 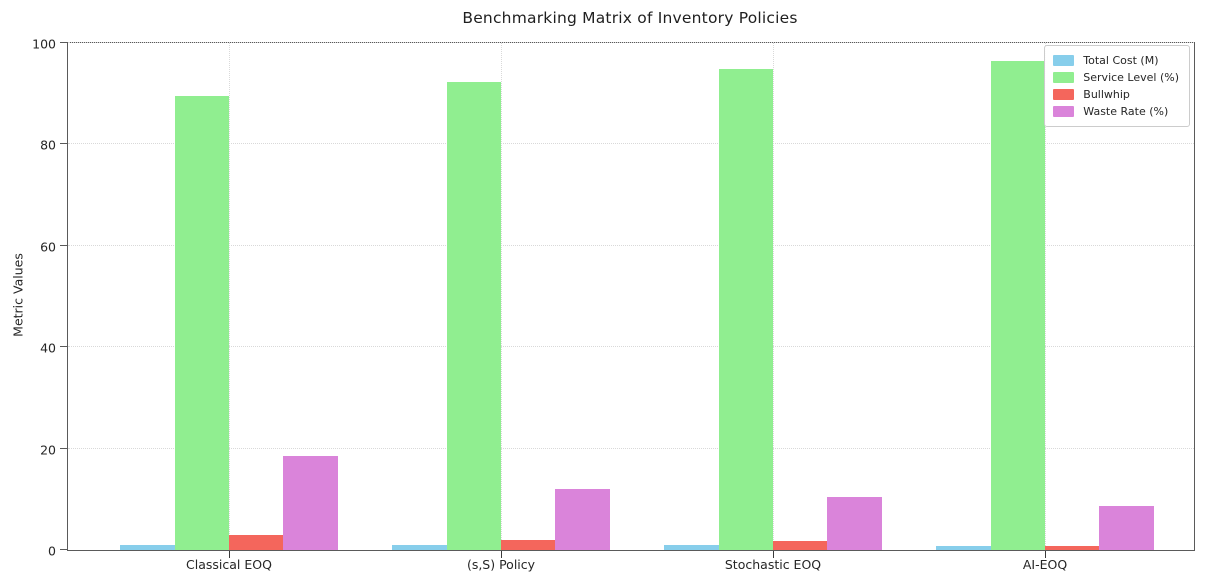 What do you see at coordinates (1131, 77) in the screenshot?
I see `legend-label: Service Level (%)` at bounding box center [1131, 77].